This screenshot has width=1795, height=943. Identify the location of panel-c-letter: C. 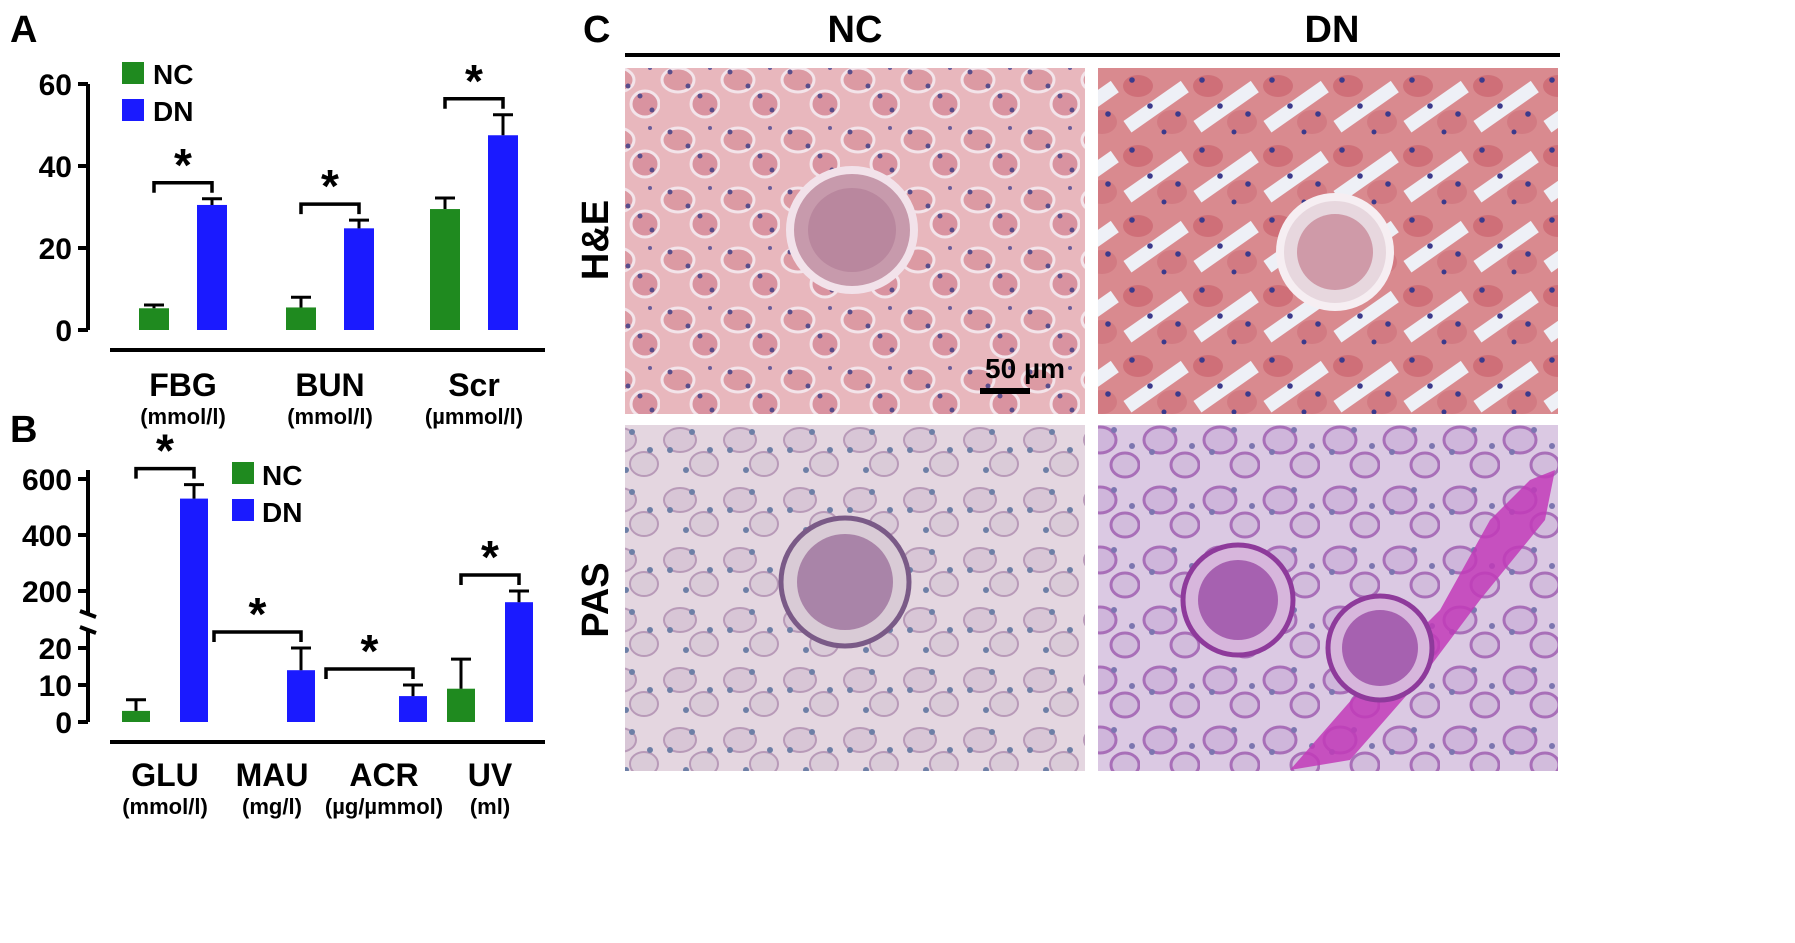
(596, 30).